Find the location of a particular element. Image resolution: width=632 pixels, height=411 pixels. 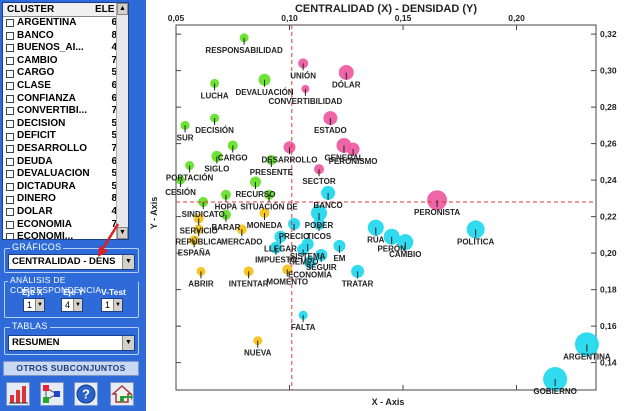

cluster-name: ARGENTINA is located at coordinates (47, 22).